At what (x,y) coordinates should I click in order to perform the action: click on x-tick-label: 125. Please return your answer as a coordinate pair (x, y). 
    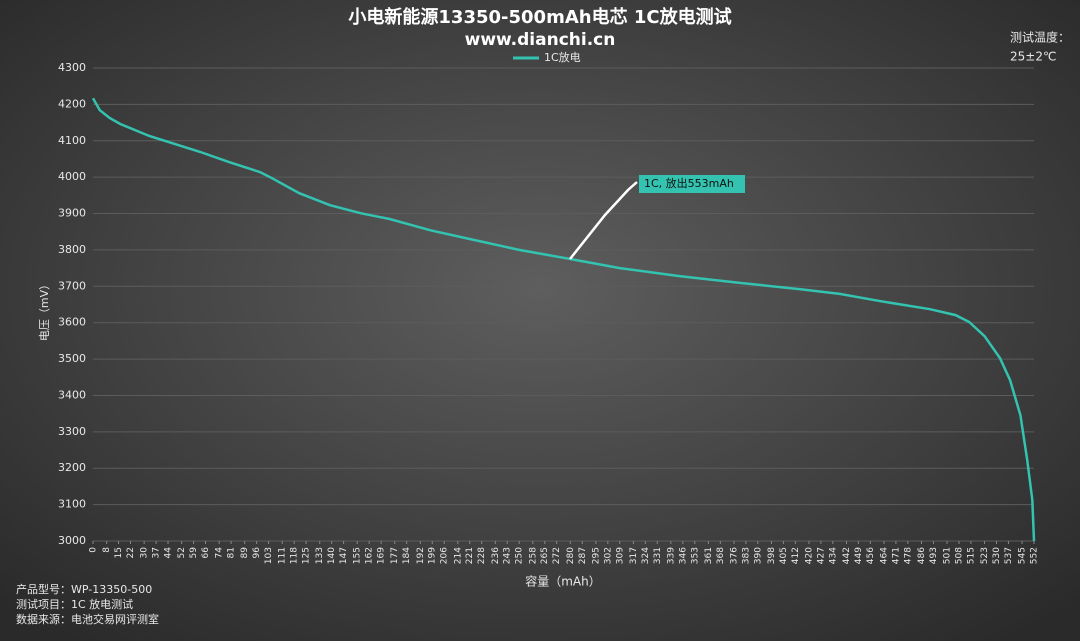
    Looking at the image, I should click on (307, 555).